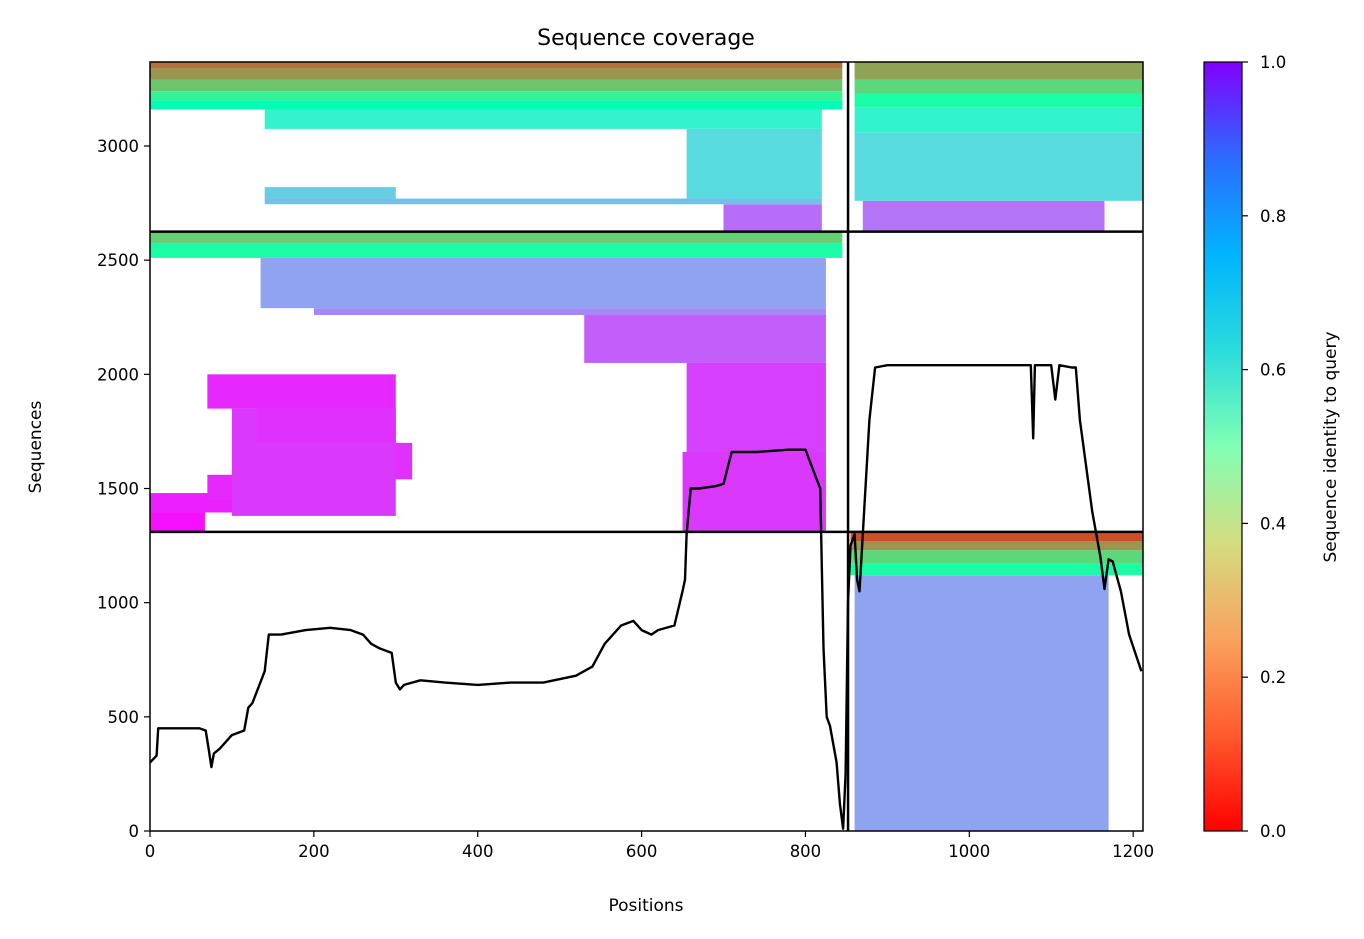  I want to click on x-tick-label: 600, so click(642, 851).